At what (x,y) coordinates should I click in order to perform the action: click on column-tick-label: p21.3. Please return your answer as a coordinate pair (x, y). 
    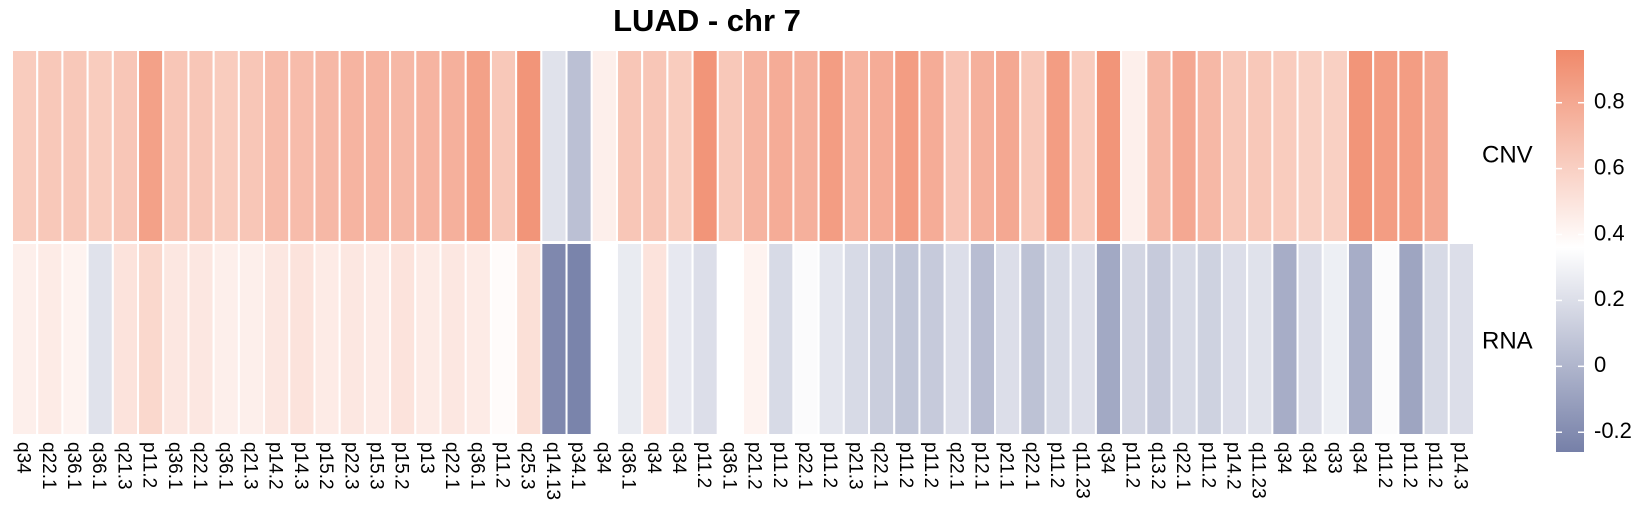
    Looking at the image, I should click on (854, 466).